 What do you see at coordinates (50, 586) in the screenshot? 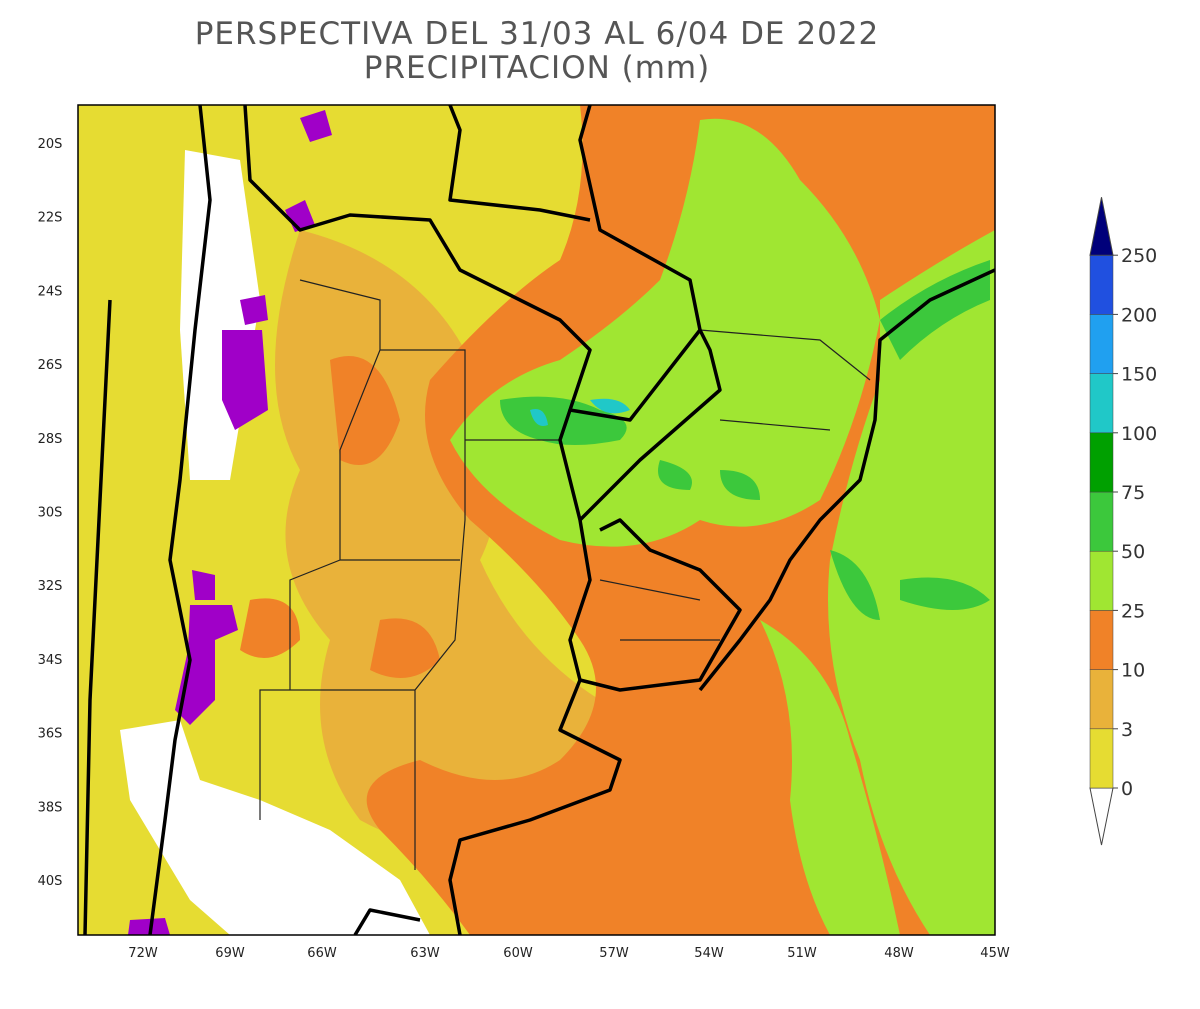
I see `latitude-label: 32S` at bounding box center [50, 586].